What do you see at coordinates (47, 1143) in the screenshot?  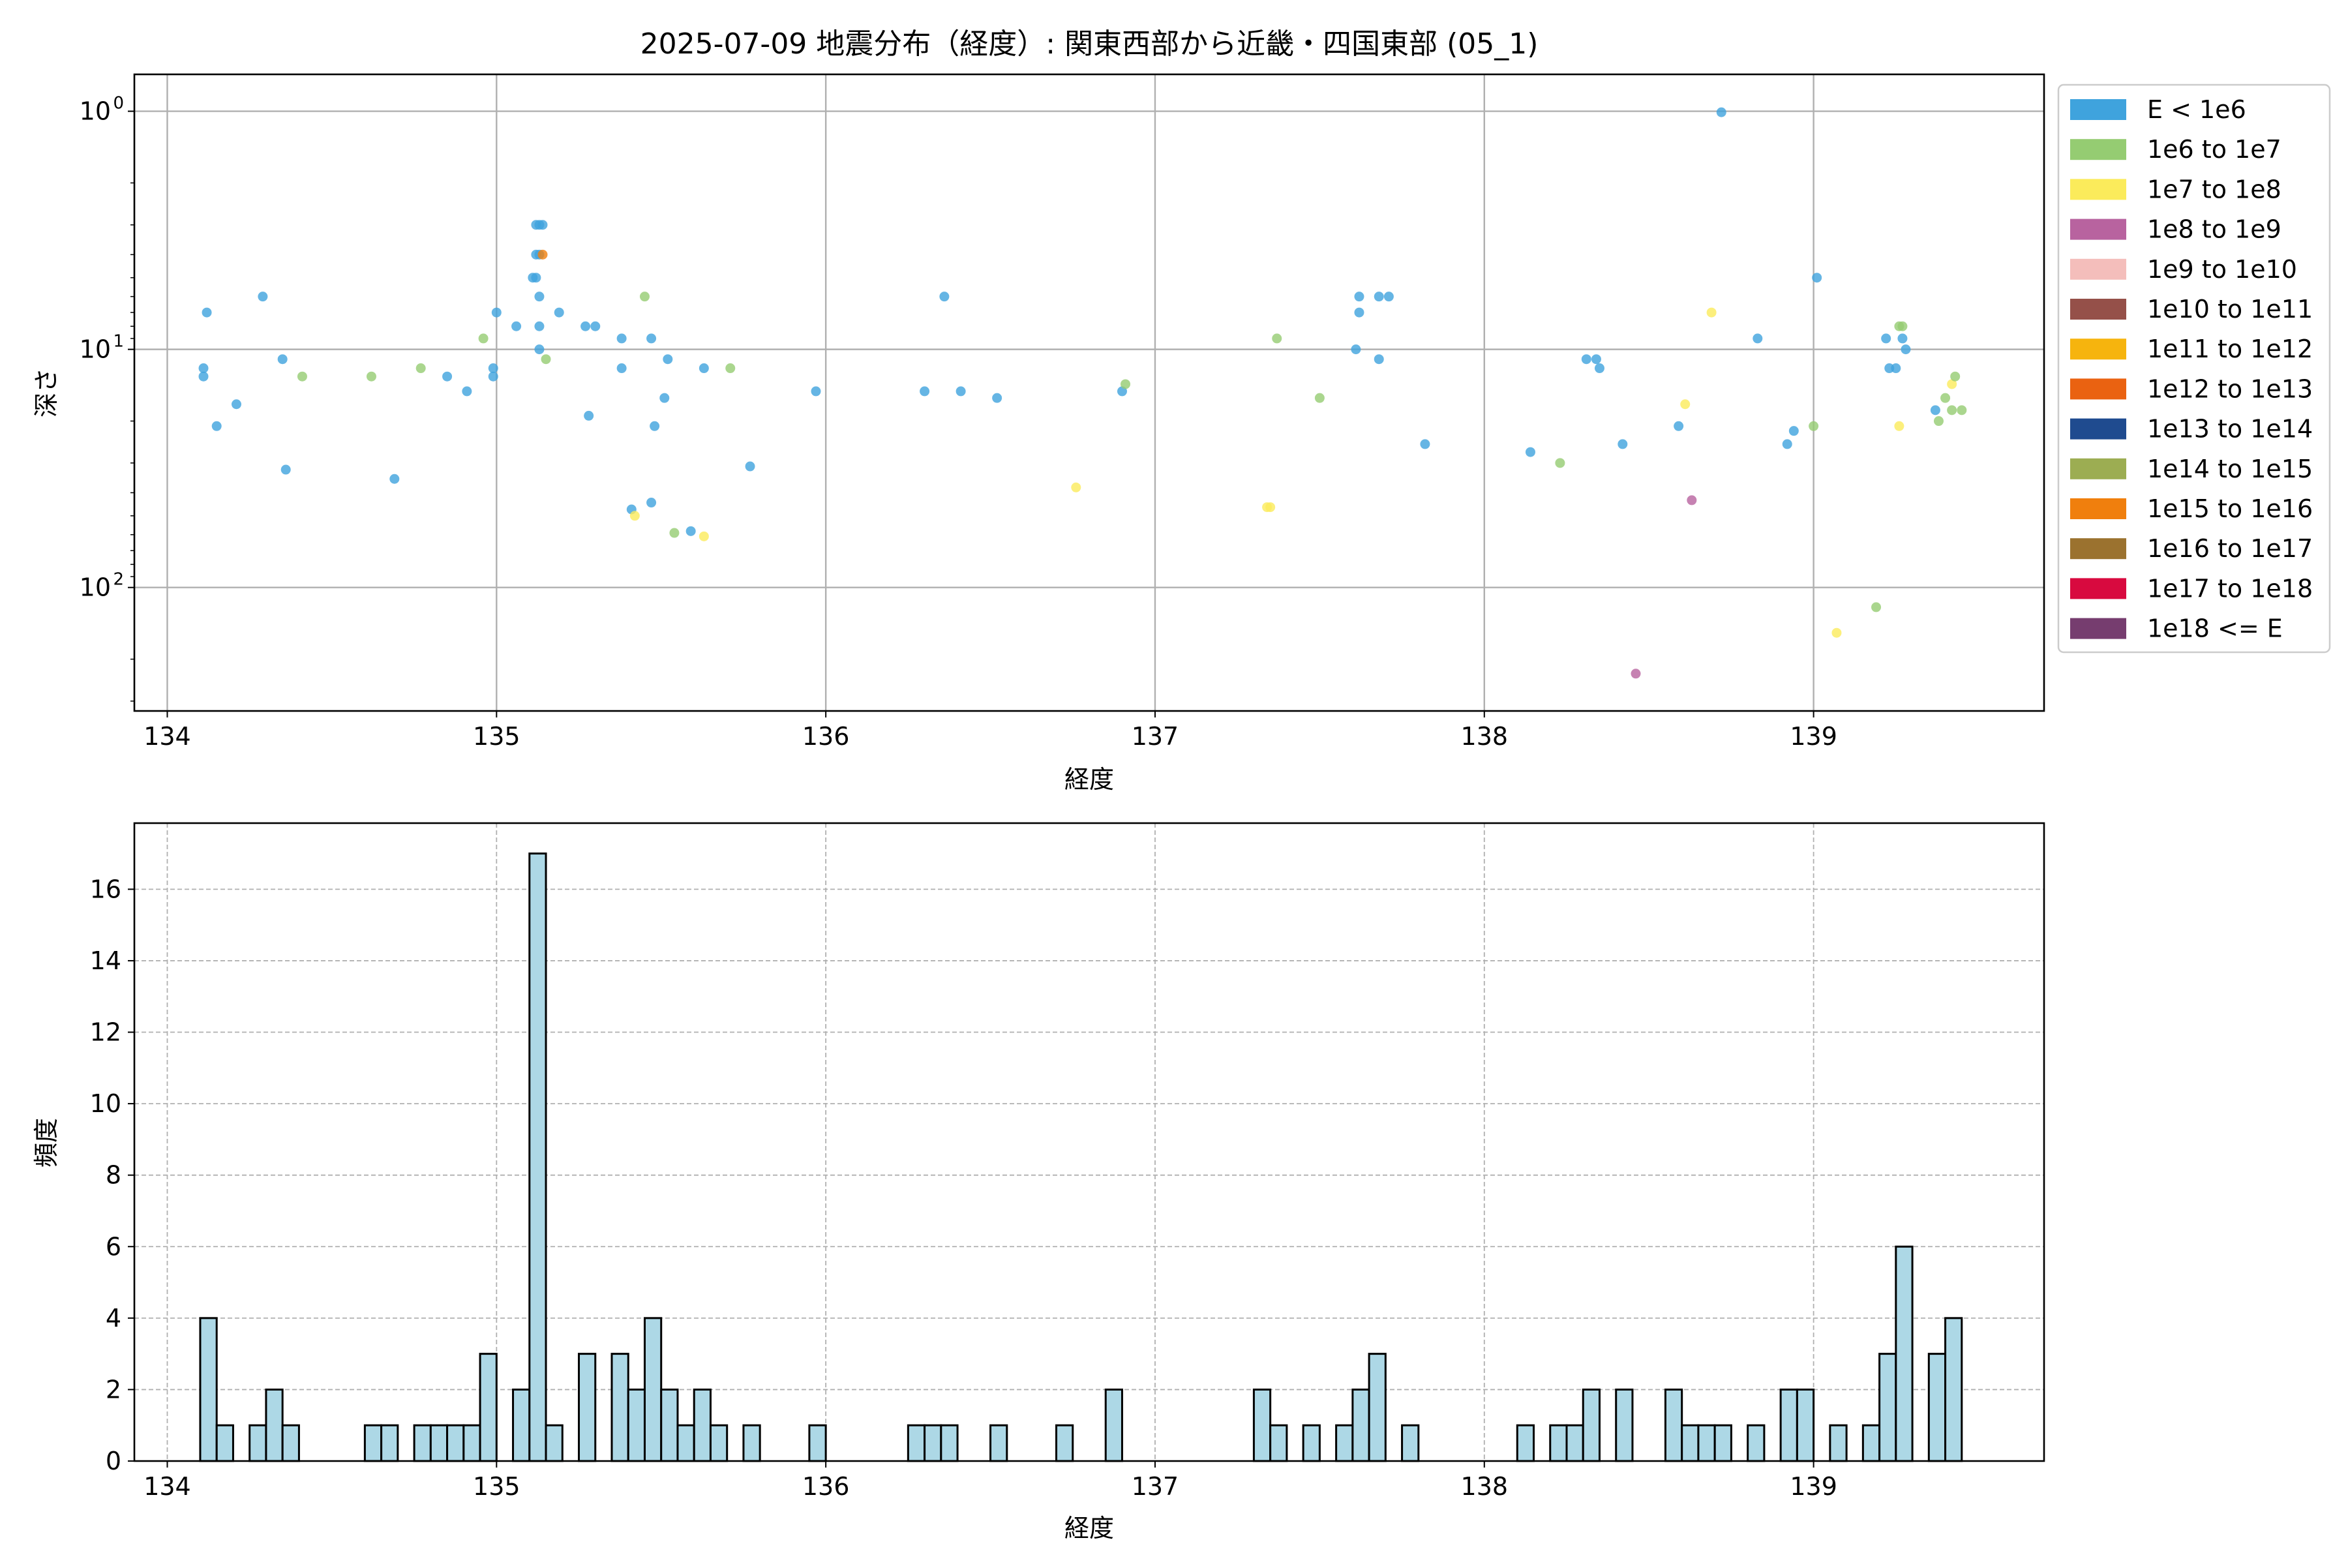 I see `histogram-y-axis-label: 頻度` at bounding box center [47, 1143].